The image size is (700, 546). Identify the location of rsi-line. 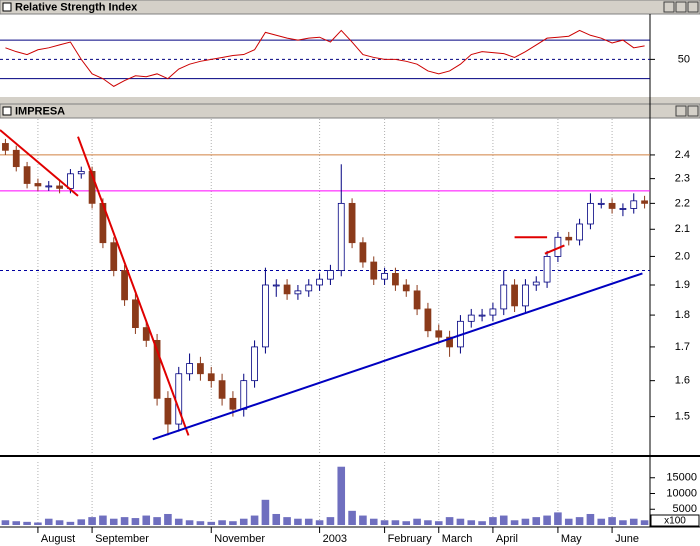
(325, 58).